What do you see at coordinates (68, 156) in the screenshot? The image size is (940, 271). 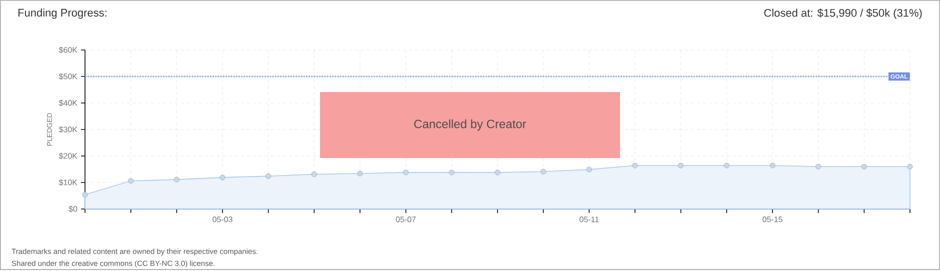 I see `y-tick-label: $20K` at bounding box center [68, 156].